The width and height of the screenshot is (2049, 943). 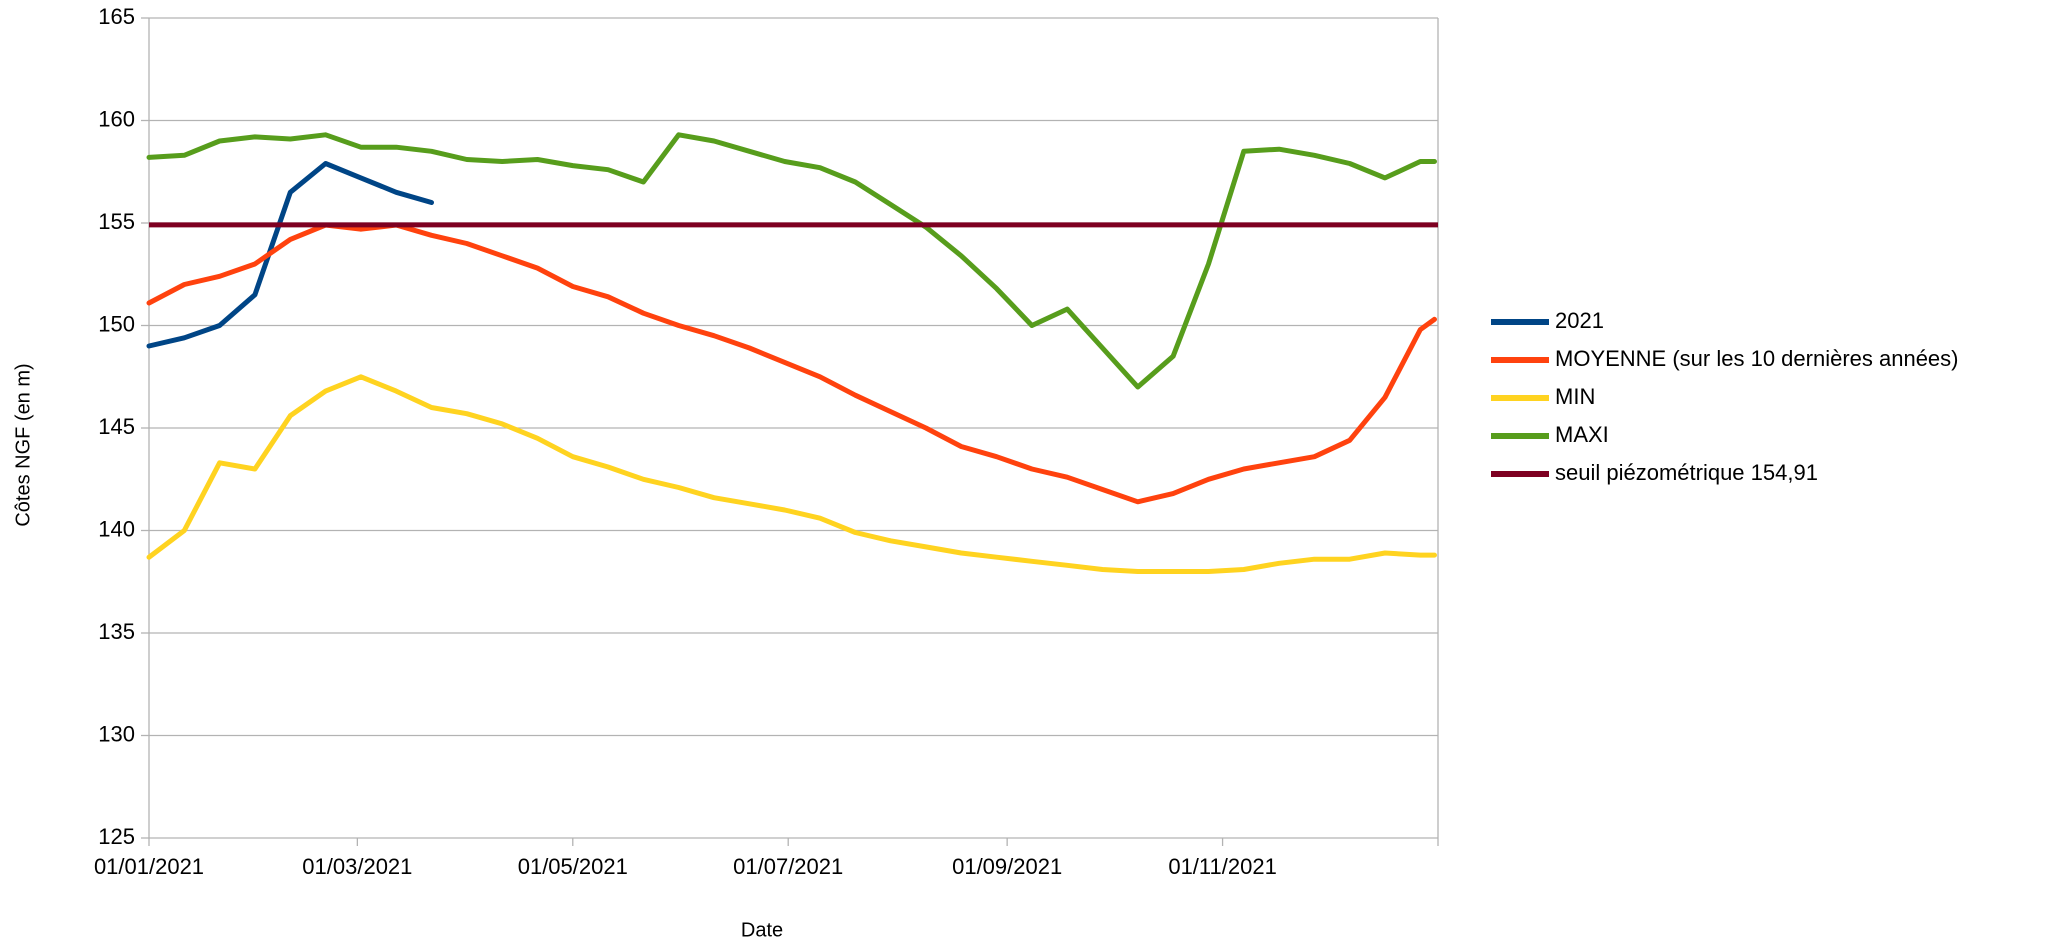 What do you see at coordinates (1007, 866) in the screenshot?
I see `x-tick-label: 01/09/2021` at bounding box center [1007, 866].